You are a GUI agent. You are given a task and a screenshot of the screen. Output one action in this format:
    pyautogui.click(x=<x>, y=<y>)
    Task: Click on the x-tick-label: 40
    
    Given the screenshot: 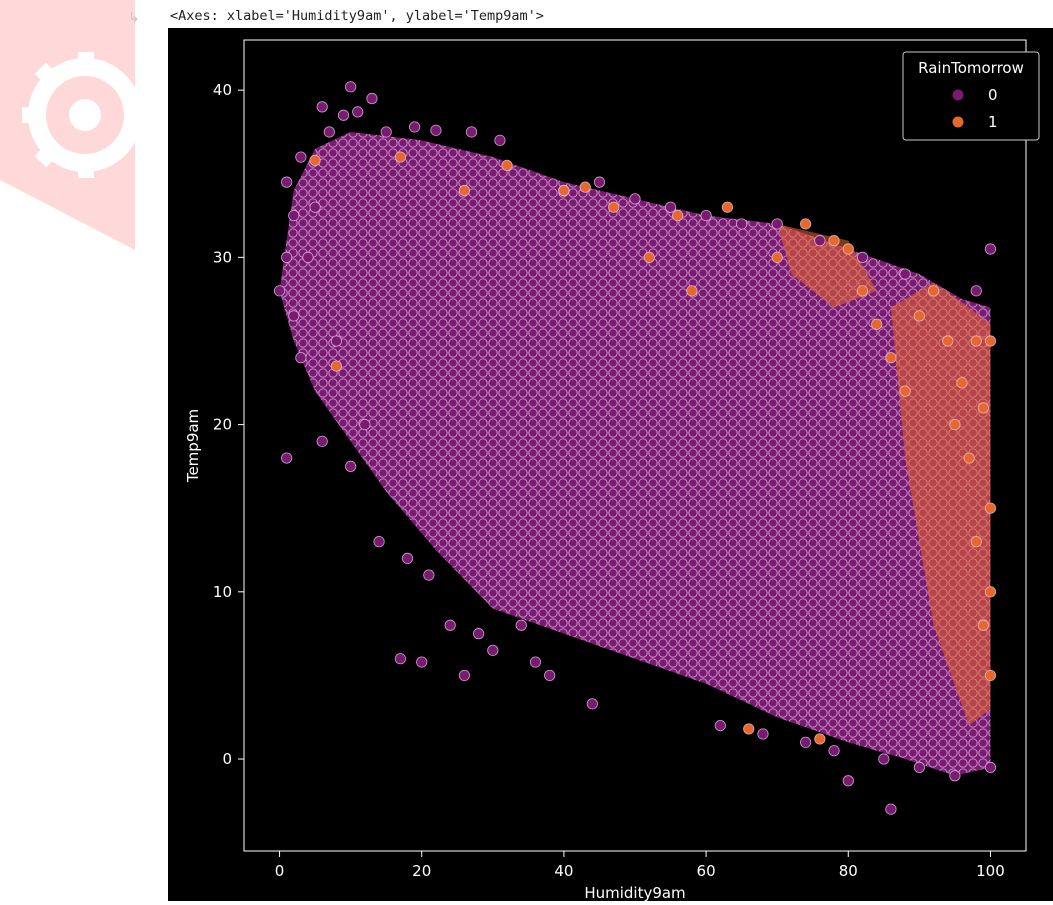 What is the action you would take?
    pyautogui.click(x=563, y=871)
    